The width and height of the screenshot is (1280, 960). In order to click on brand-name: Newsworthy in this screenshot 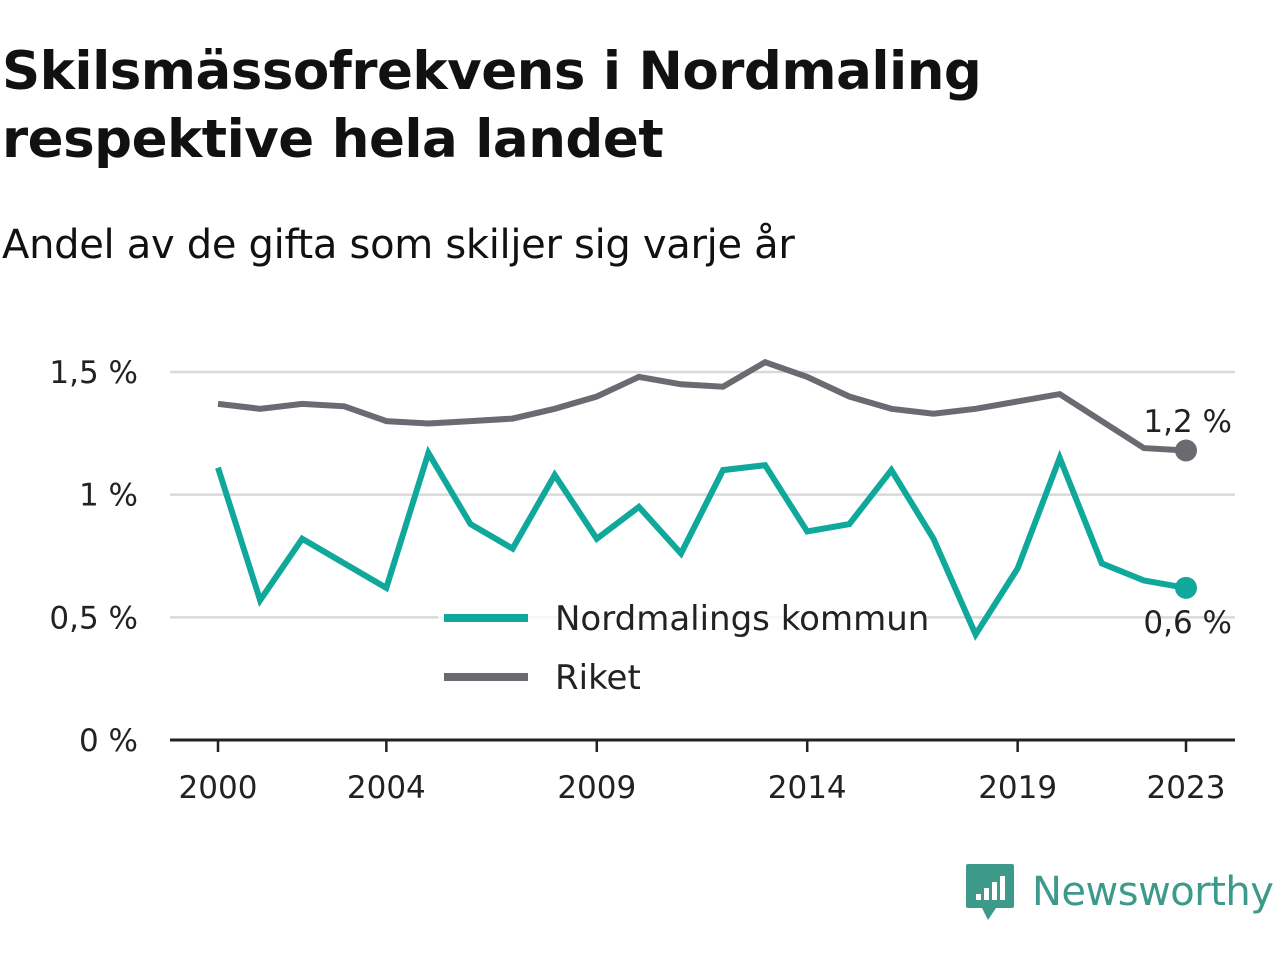, I will do `click(1153, 892)`.